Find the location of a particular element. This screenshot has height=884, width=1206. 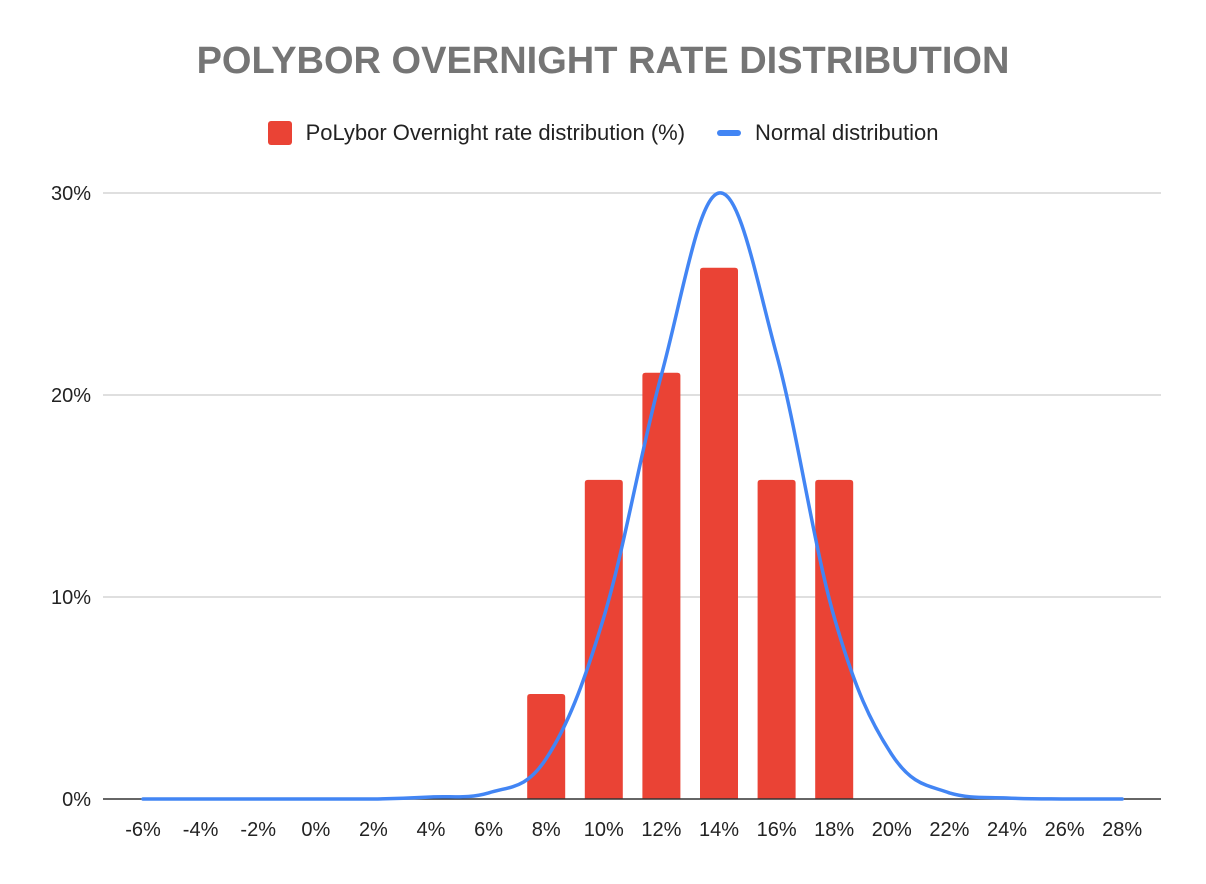

x-tick-label: 22% is located at coordinates (949, 830).